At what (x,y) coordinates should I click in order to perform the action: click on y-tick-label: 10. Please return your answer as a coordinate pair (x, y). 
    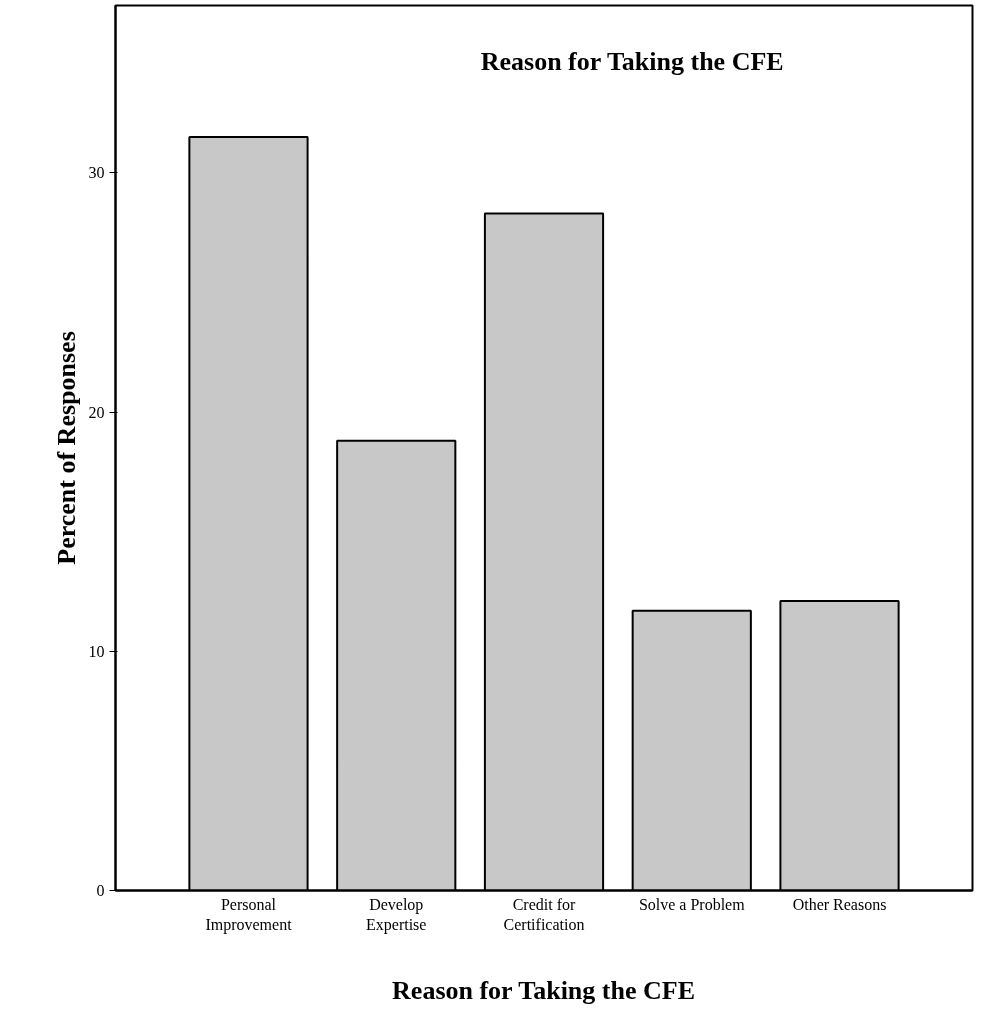
    Looking at the image, I should click on (96, 651).